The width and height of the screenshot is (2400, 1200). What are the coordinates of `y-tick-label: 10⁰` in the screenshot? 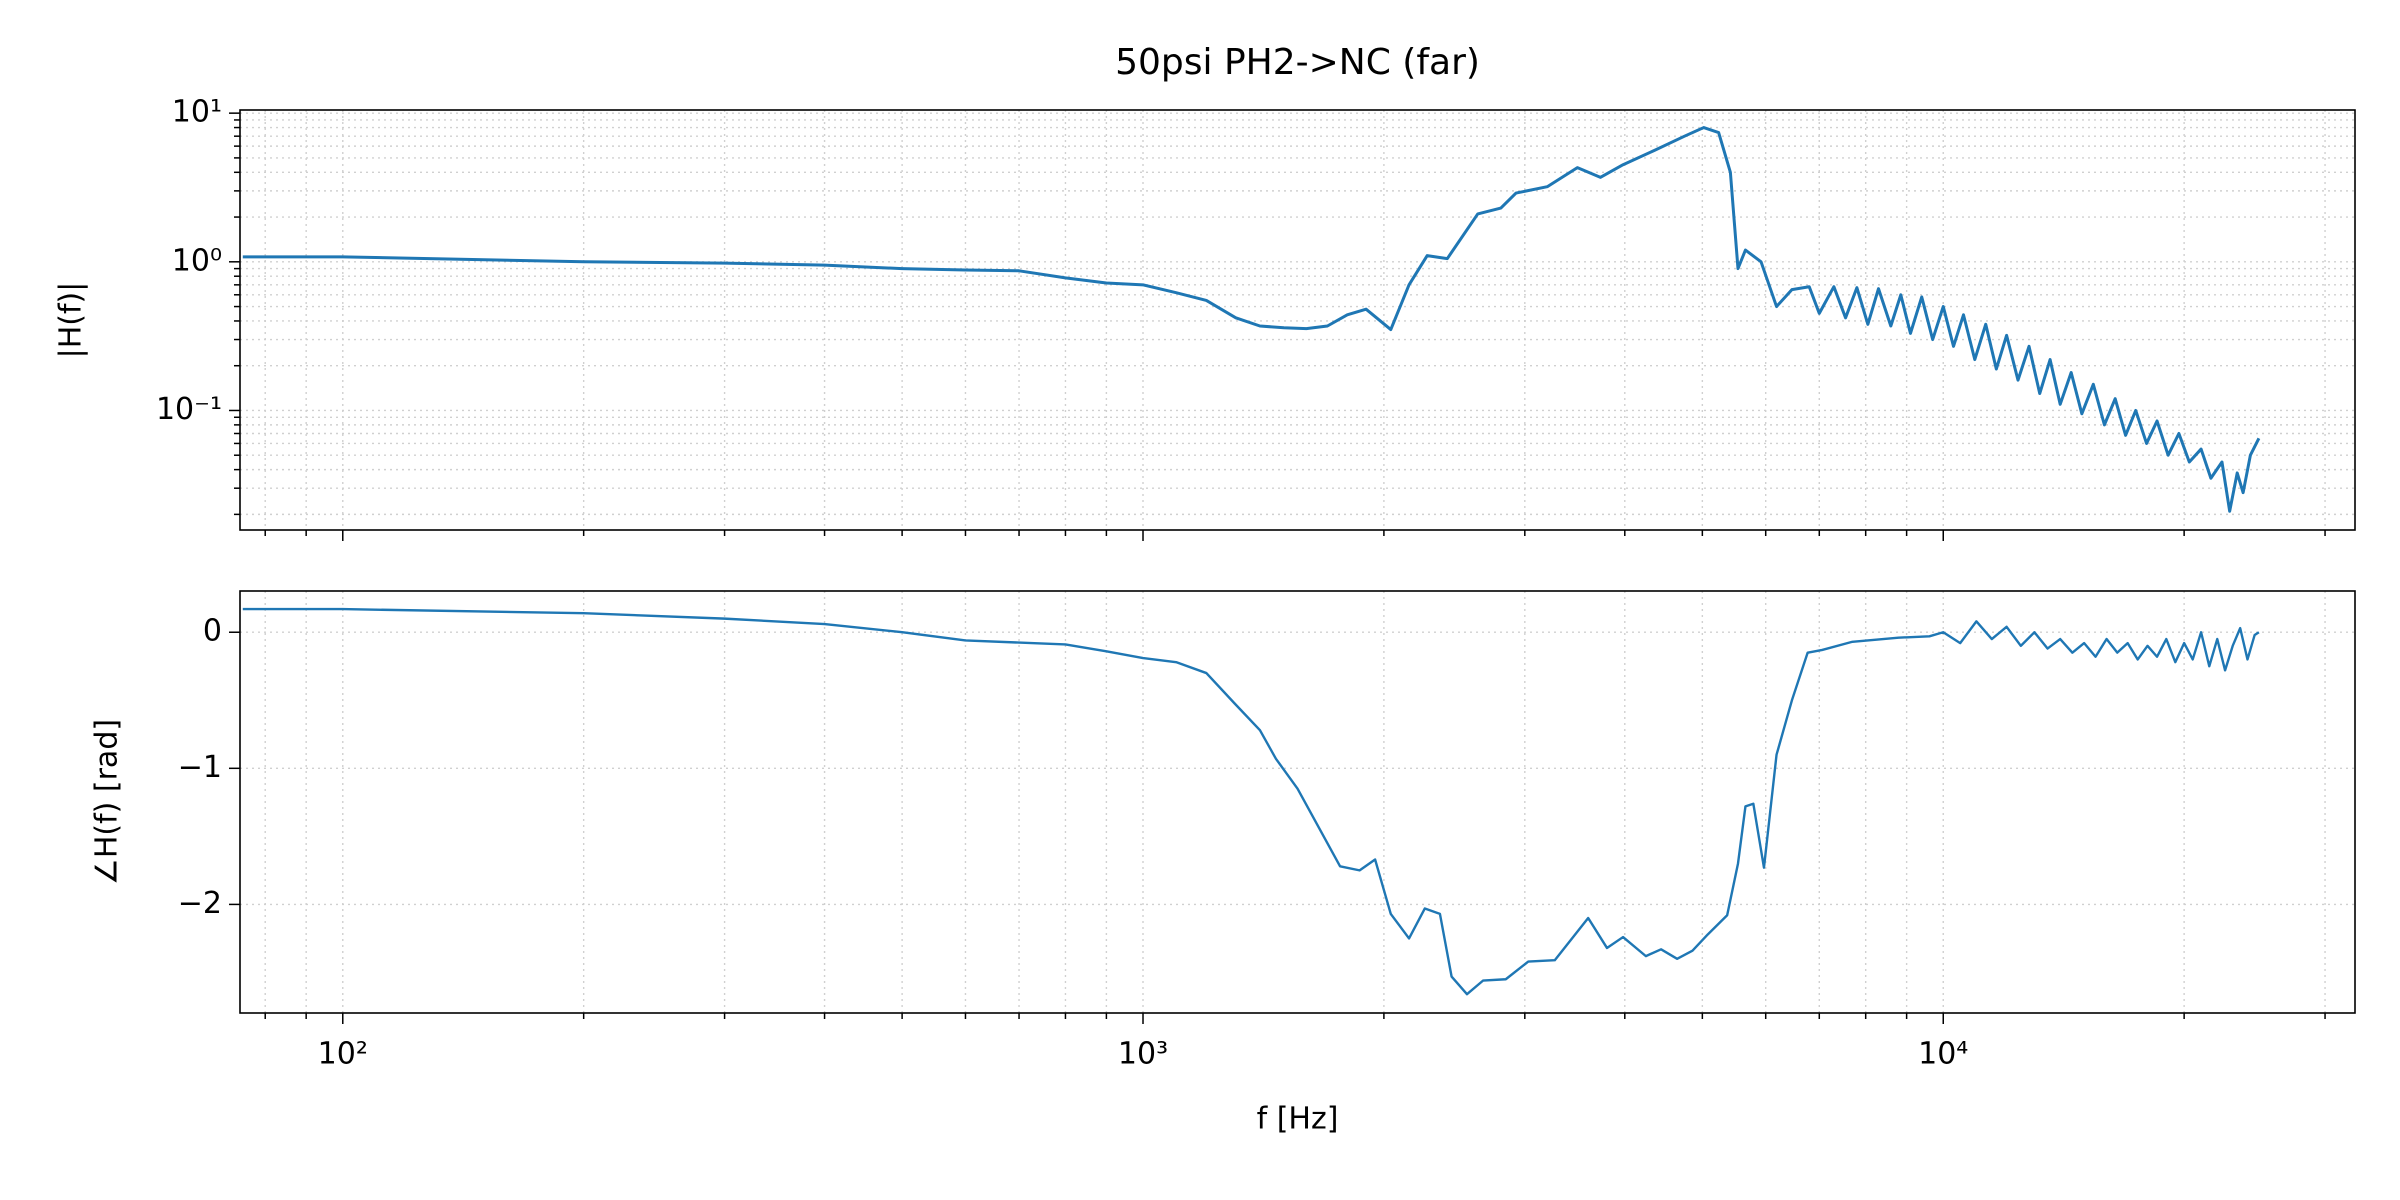 It's located at (197, 260).